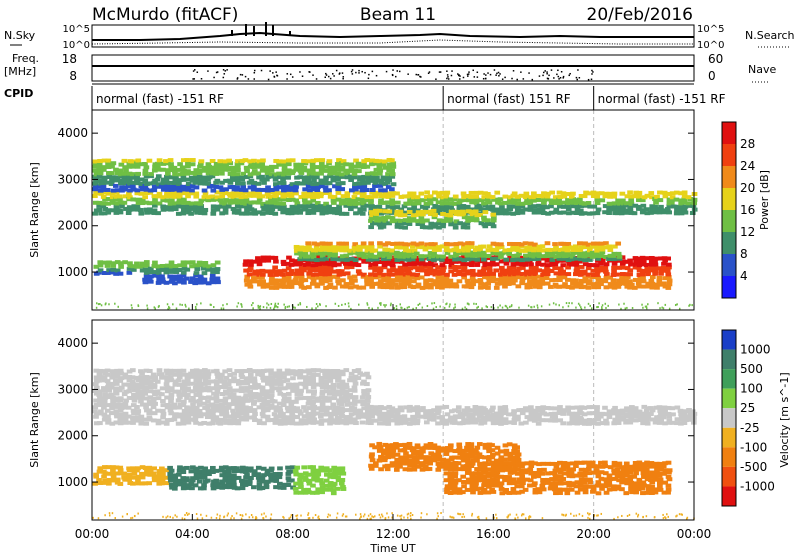 The width and height of the screenshot is (800, 558). I want to click on y-tick-label: 3000, so click(72, 179).